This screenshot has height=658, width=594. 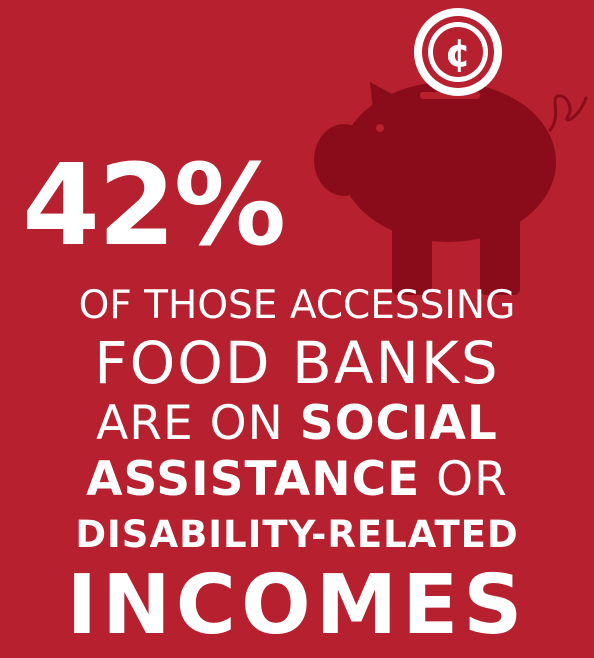 What do you see at coordinates (297, 423) in the screenshot?
I see `line-are-on-social: ARE ON SOCIAL` at bounding box center [297, 423].